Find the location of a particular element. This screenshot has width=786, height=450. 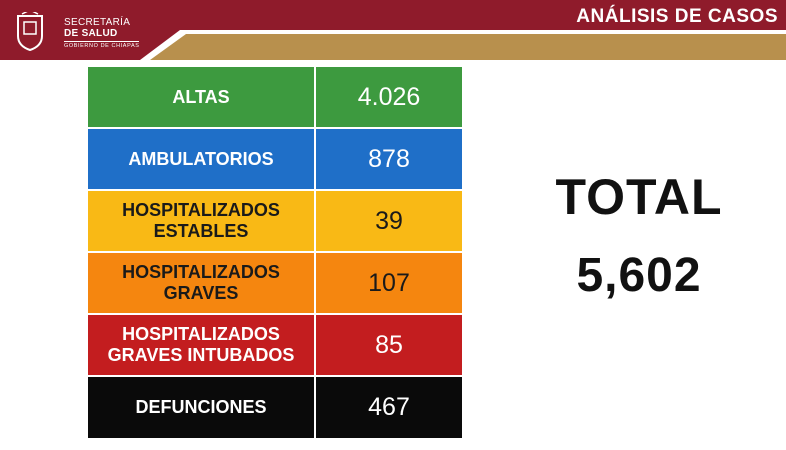

row-label: ALTAS is located at coordinates (202, 97).